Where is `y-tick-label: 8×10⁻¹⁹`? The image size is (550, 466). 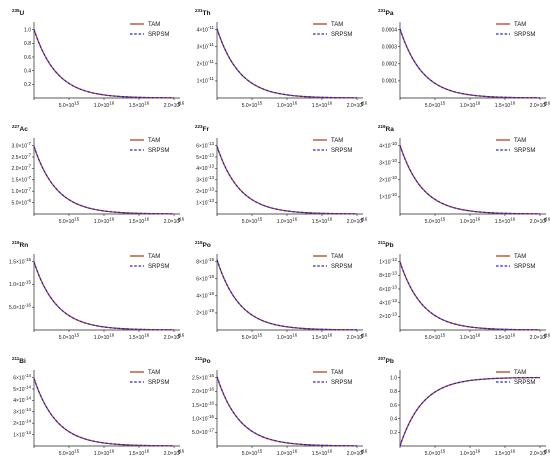
y-tick-label: 8×10⁻¹⁹ is located at coordinates (205, 261).